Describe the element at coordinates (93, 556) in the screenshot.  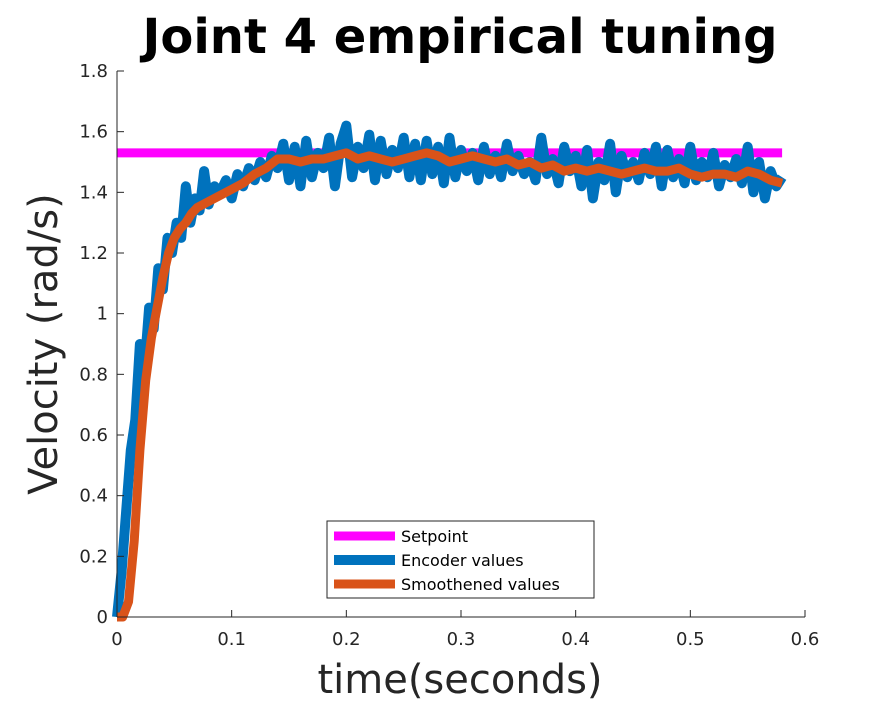
I see `y-tick-label: 0.2` at that location.